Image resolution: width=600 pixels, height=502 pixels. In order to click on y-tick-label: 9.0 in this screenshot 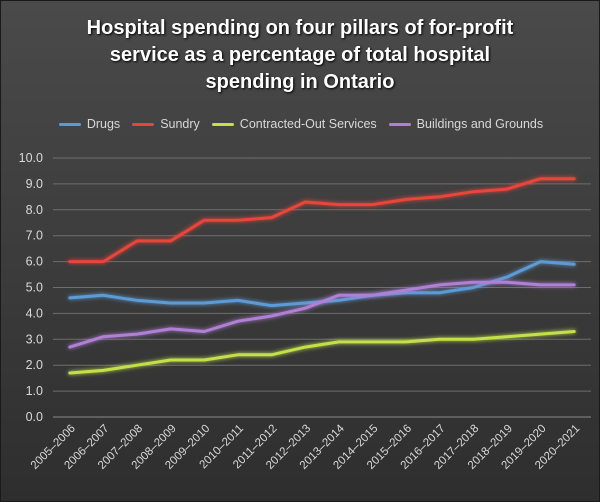, I will do `click(34, 184)`.